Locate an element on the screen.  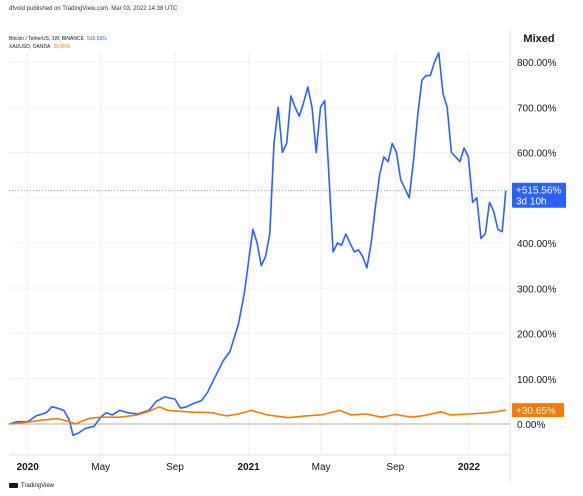
legend-gold-name: XAUUSD, OANDA is located at coordinates (30, 47).